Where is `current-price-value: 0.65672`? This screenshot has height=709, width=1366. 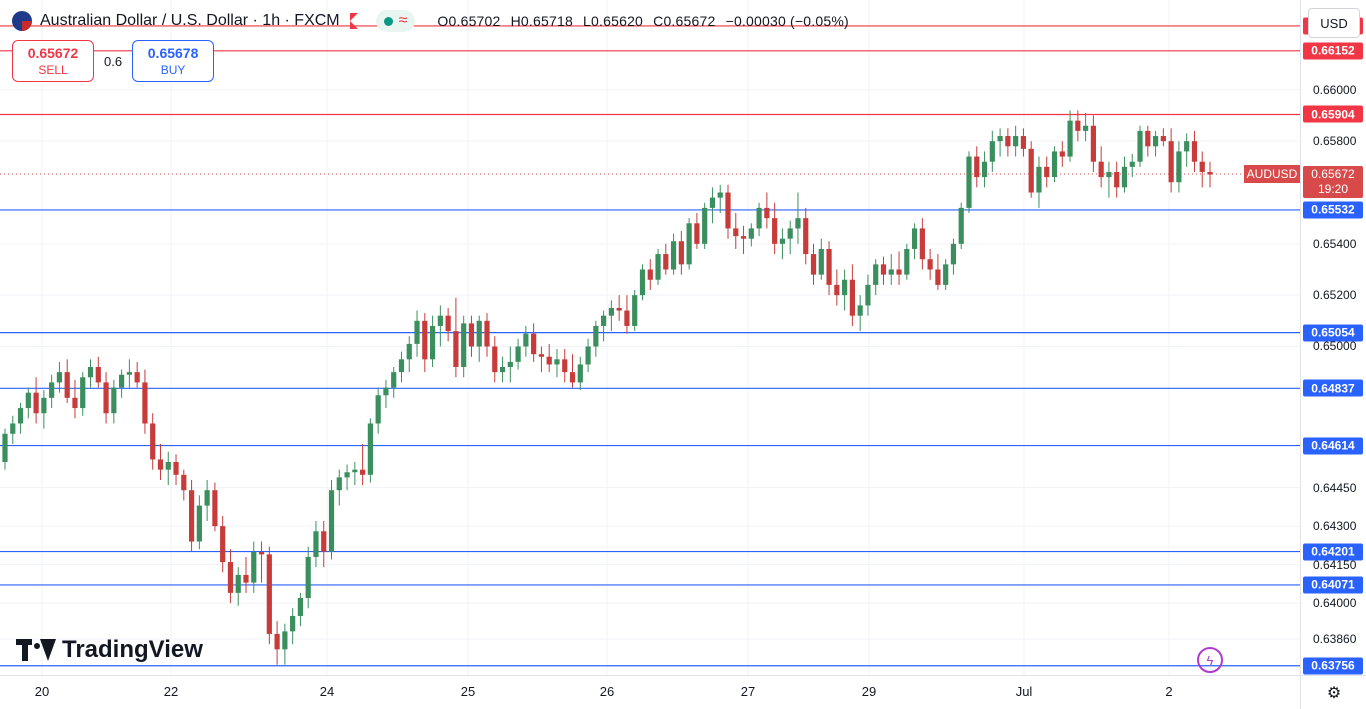 current-price-value: 0.65672 is located at coordinates (1333, 174).